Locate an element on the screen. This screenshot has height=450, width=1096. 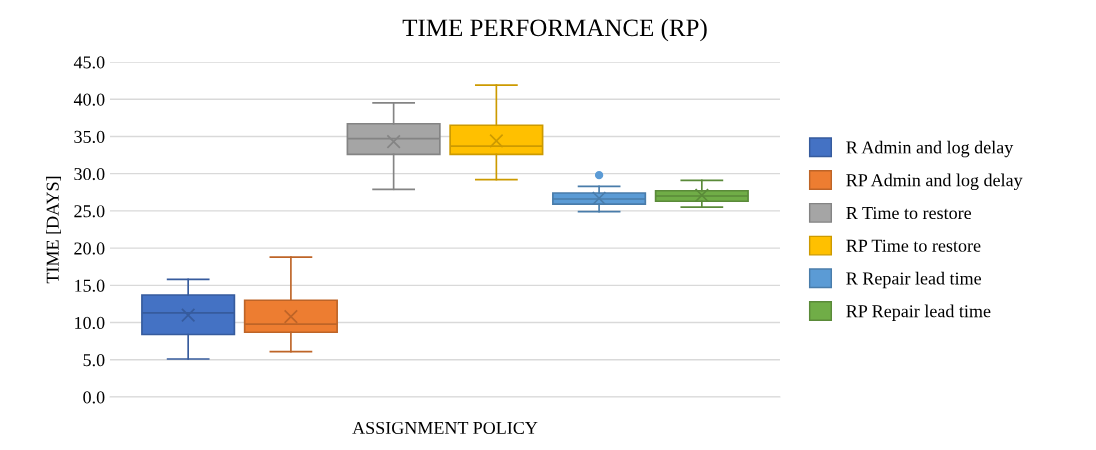
y-tick-label: 35.0 is located at coordinates (89, 136).